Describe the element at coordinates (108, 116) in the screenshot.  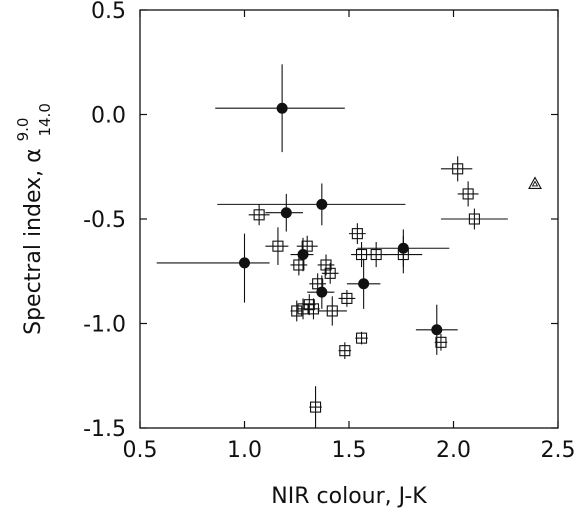
I see `y-tick-label: 0.0` at that location.